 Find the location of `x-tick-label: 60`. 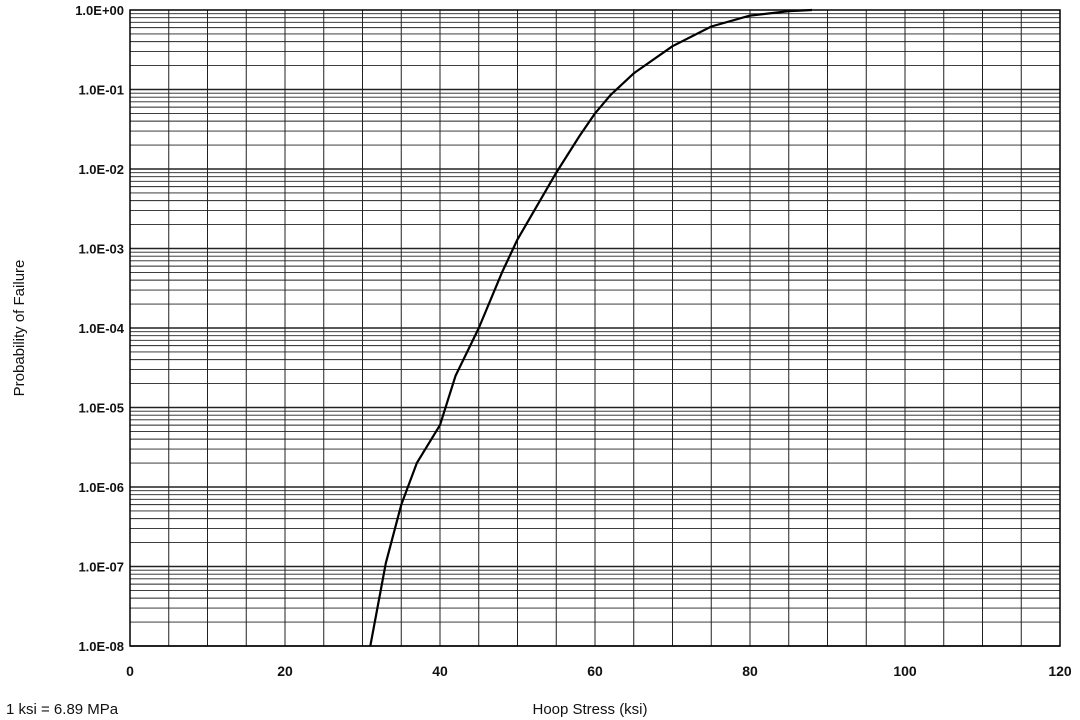

x-tick-label: 60 is located at coordinates (595, 671).